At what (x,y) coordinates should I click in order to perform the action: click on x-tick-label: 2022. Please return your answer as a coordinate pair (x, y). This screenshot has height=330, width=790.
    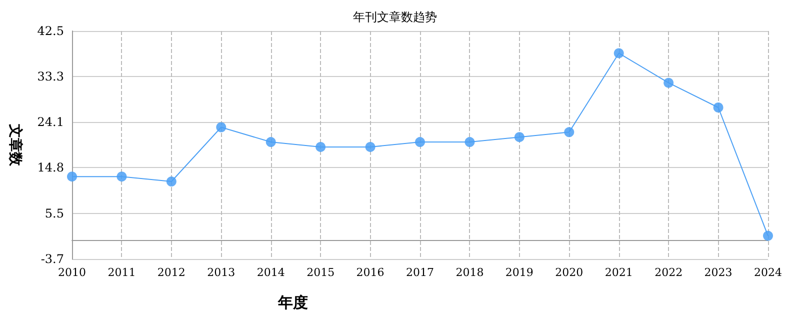
    Looking at the image, I should click on (668, 272).